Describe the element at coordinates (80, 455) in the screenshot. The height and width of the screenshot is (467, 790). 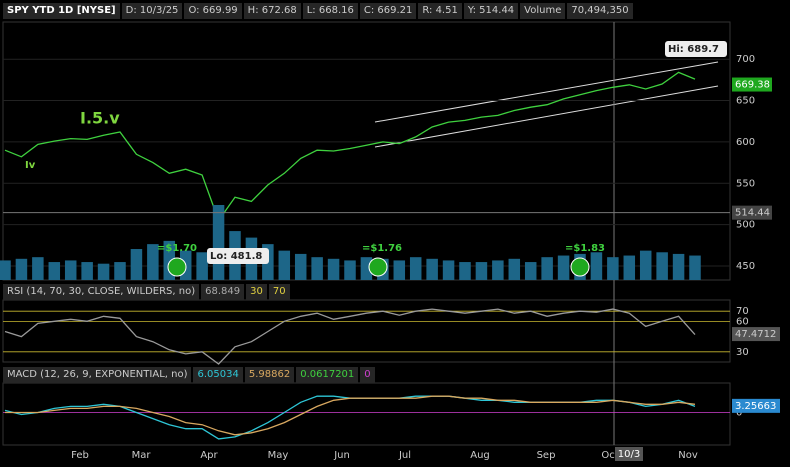
I see `x-tick-label: Feb` at that location.